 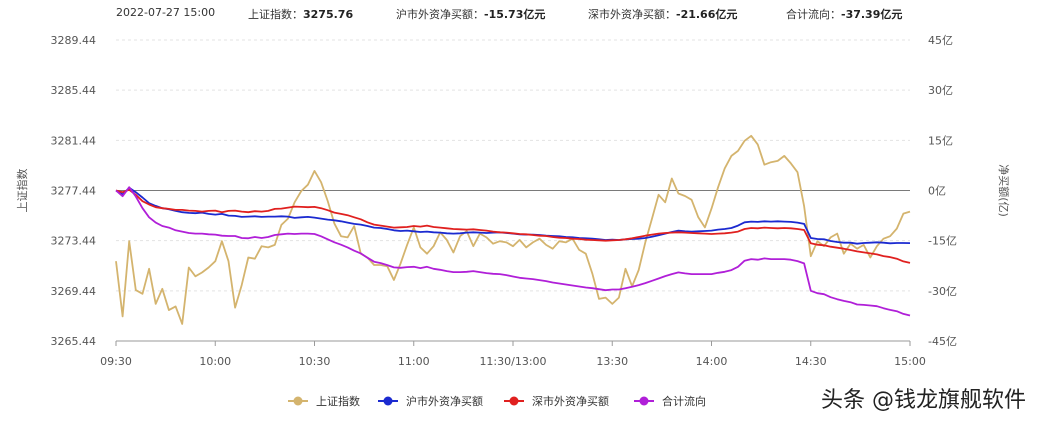 What do you see at coordinates (937, 191) in the screenshot?
I see `y-tick-right: 0亿` at bounding box center [937, 191].